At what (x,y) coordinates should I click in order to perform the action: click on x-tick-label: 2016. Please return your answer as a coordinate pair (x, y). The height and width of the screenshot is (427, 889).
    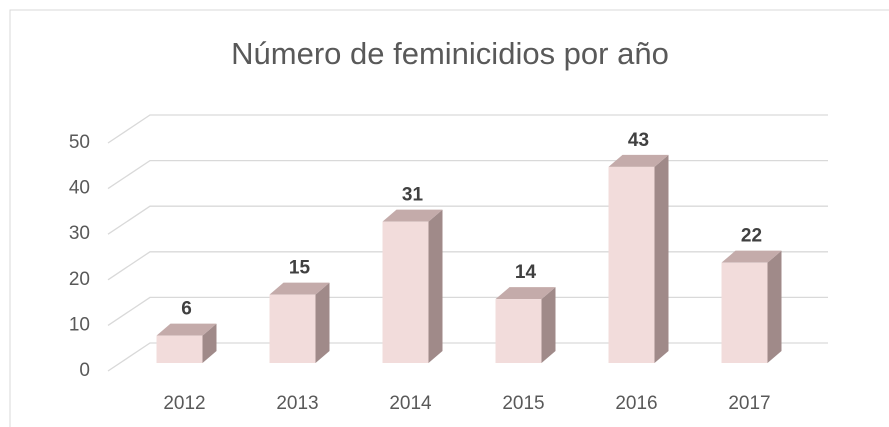
    Looking at the image, I should click on (636, 403).